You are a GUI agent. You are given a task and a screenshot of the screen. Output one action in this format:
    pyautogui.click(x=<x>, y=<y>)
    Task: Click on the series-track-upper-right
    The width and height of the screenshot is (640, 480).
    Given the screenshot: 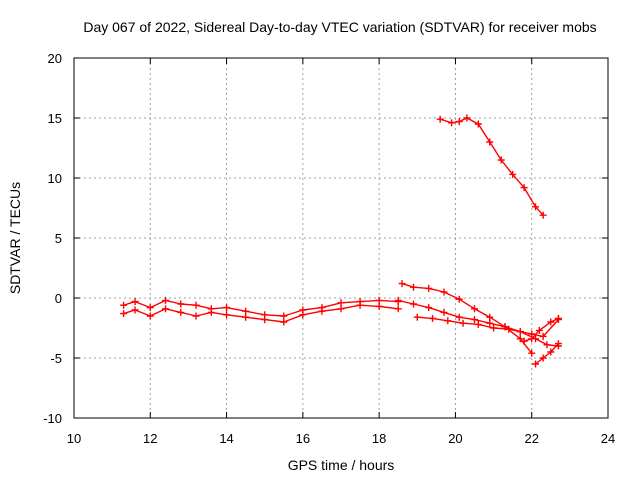 What is the action you would take?
    pyautogui.click(x=491, y=166)
    